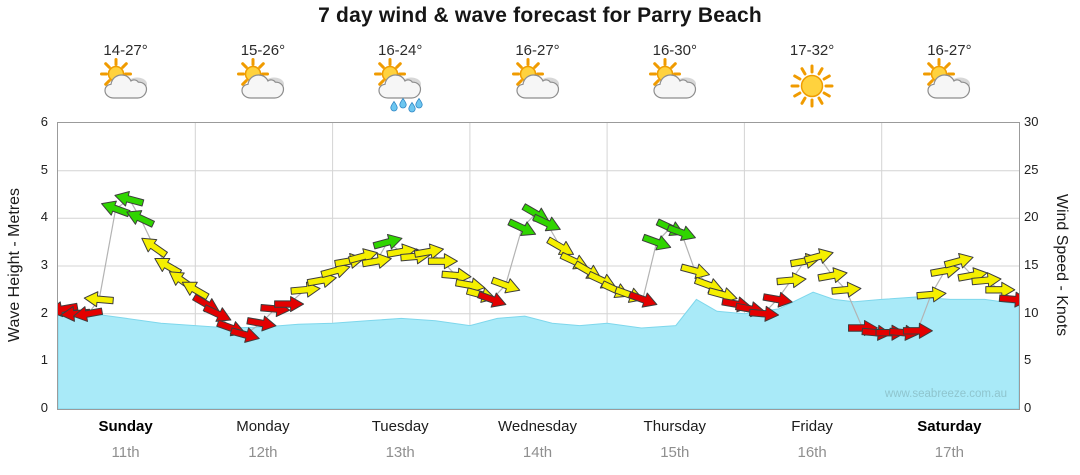  What do you see at coordinates (44, 264) in the screenshot?
I see `wave-tick-label: 3` at bounding box center [44, 264].